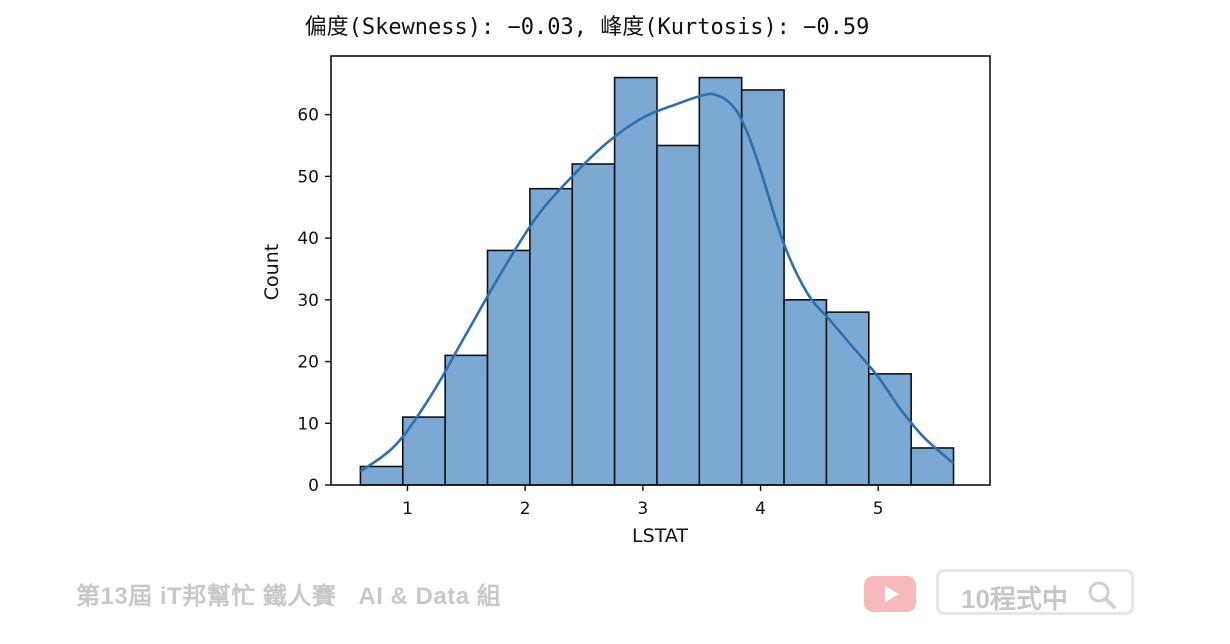 The height and width of the screenshot is (644, 1230). What do you see at coordinates (525, 509) in the screenshot?
I see `x-tick-label: 2` at bounding box center [525, 509].